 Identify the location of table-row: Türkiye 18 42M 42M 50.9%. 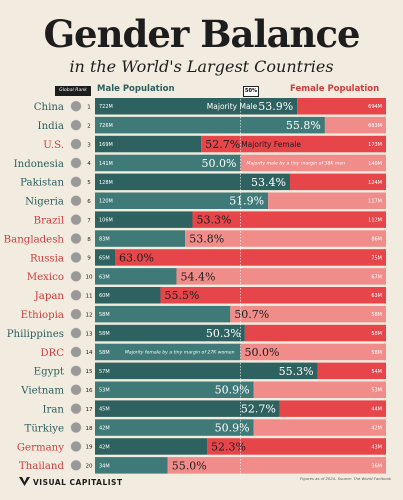
(205, 427).